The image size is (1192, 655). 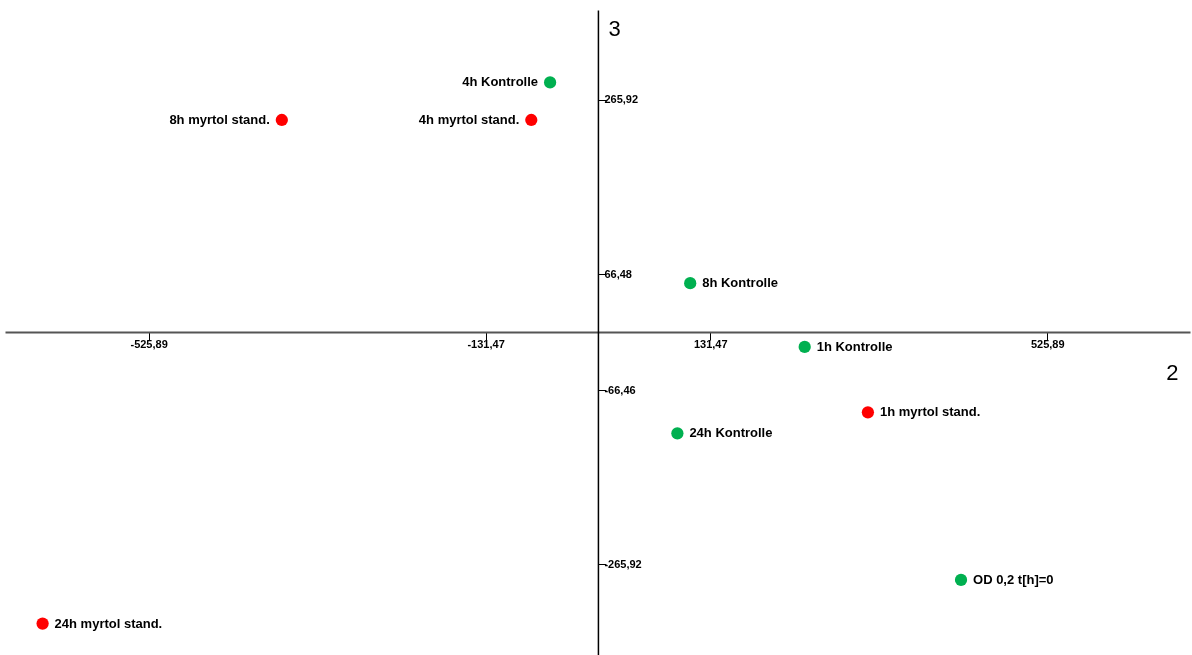 I want to click on annotation: OD 0,2 t[h]=0, so click(x=1013, y=579).